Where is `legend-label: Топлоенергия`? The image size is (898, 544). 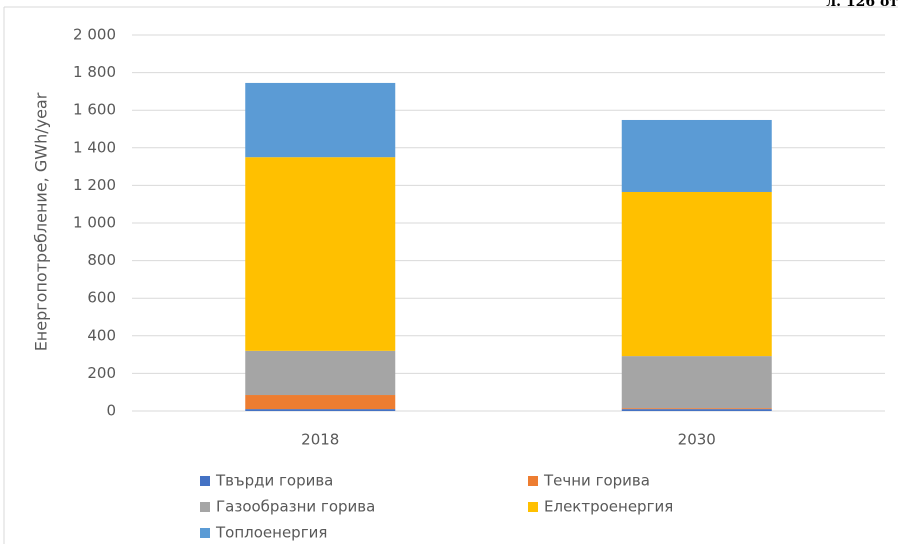
legend-label: Топлоенергия is located at coordinates (271, 533).